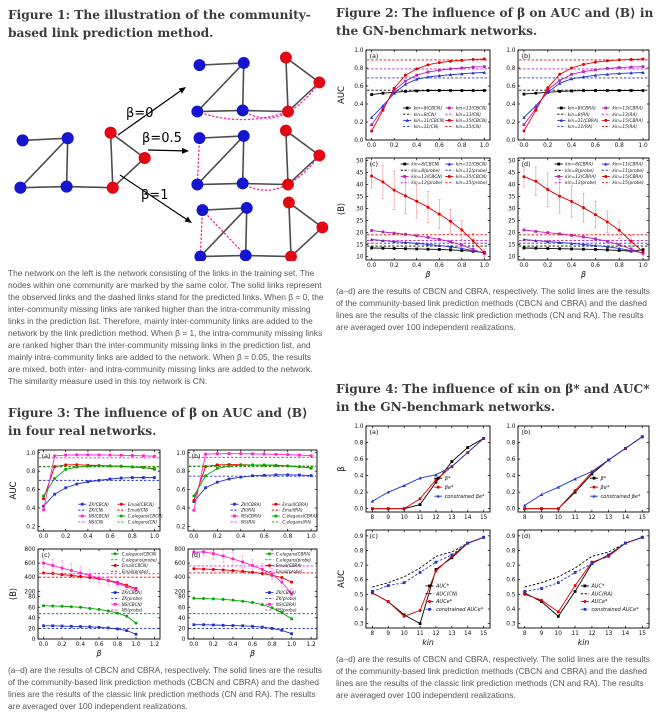  What do you see at coordinates (292, 509) in the screenshot?
I see `svg-text: Email(RA)` at bounding box center [292, 509].